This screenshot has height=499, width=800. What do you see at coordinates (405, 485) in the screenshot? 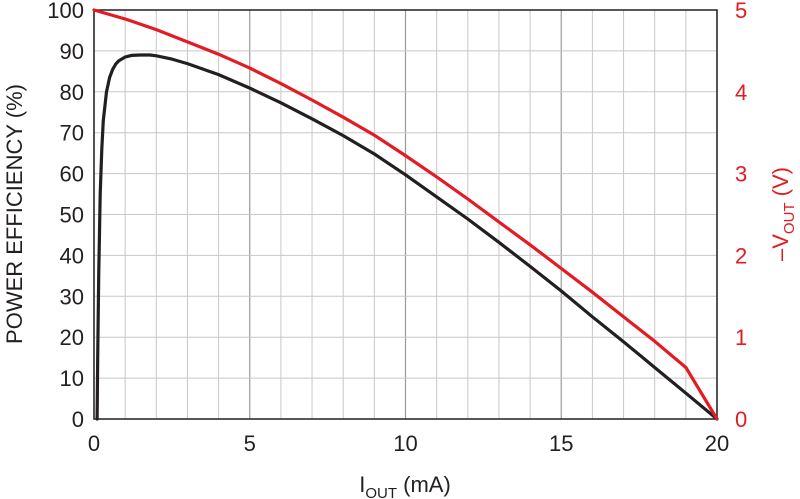
I see `x-axis-label: IOUT (mA)` at bounding box center [405, 485].